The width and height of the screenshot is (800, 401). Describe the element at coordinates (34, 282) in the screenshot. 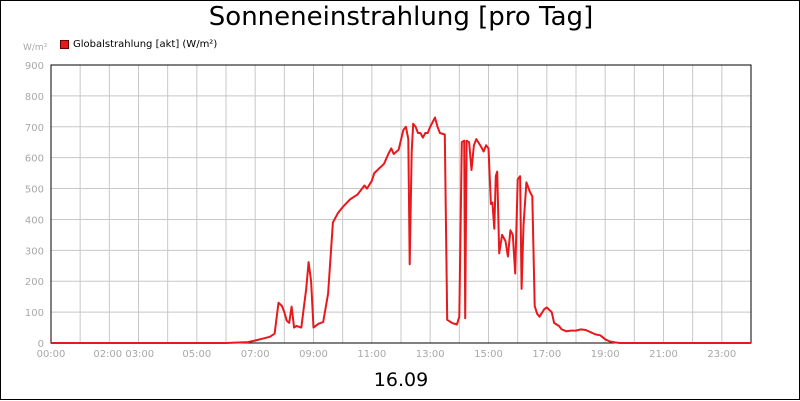

I see `y-tick-label: 200` at that location.